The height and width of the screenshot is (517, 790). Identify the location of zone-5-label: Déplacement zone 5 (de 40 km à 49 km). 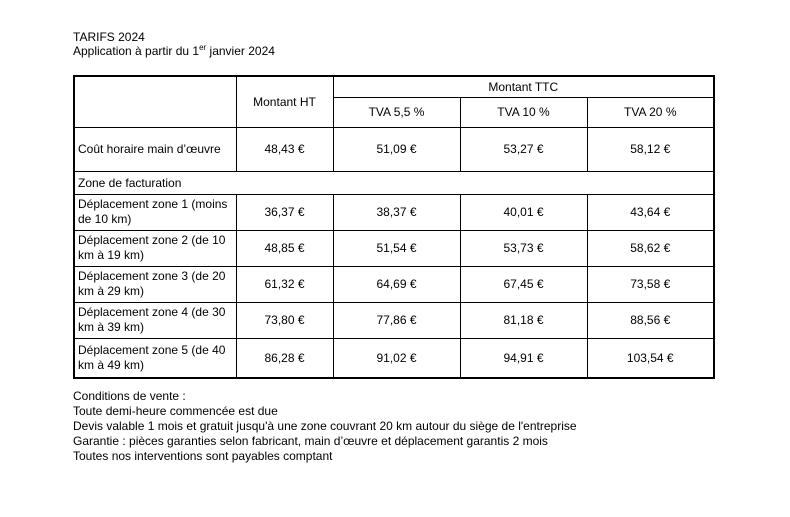
(155, 358).